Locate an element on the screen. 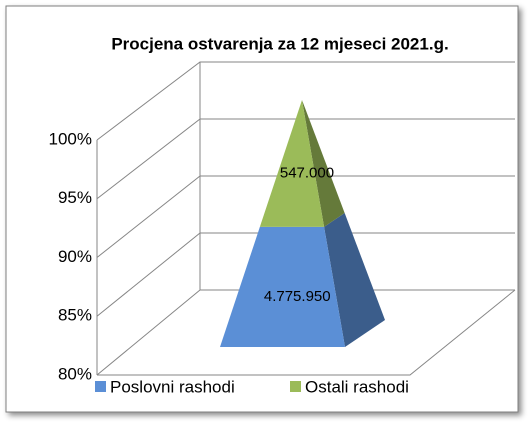 The height and width of the screenshot is (424, 529). y-tick-label: 85% is located at coordinates (75, 315).